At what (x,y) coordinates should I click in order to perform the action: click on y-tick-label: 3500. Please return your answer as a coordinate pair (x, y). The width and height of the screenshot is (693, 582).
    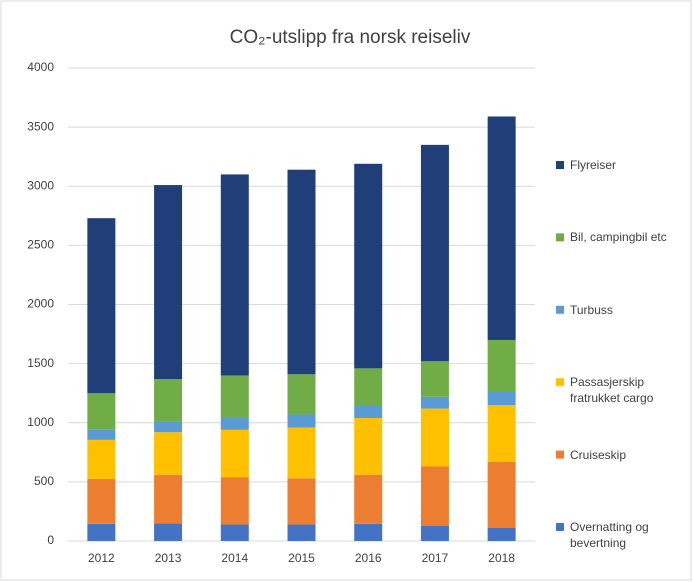
    Looking at the image, I should click on (40, 126).